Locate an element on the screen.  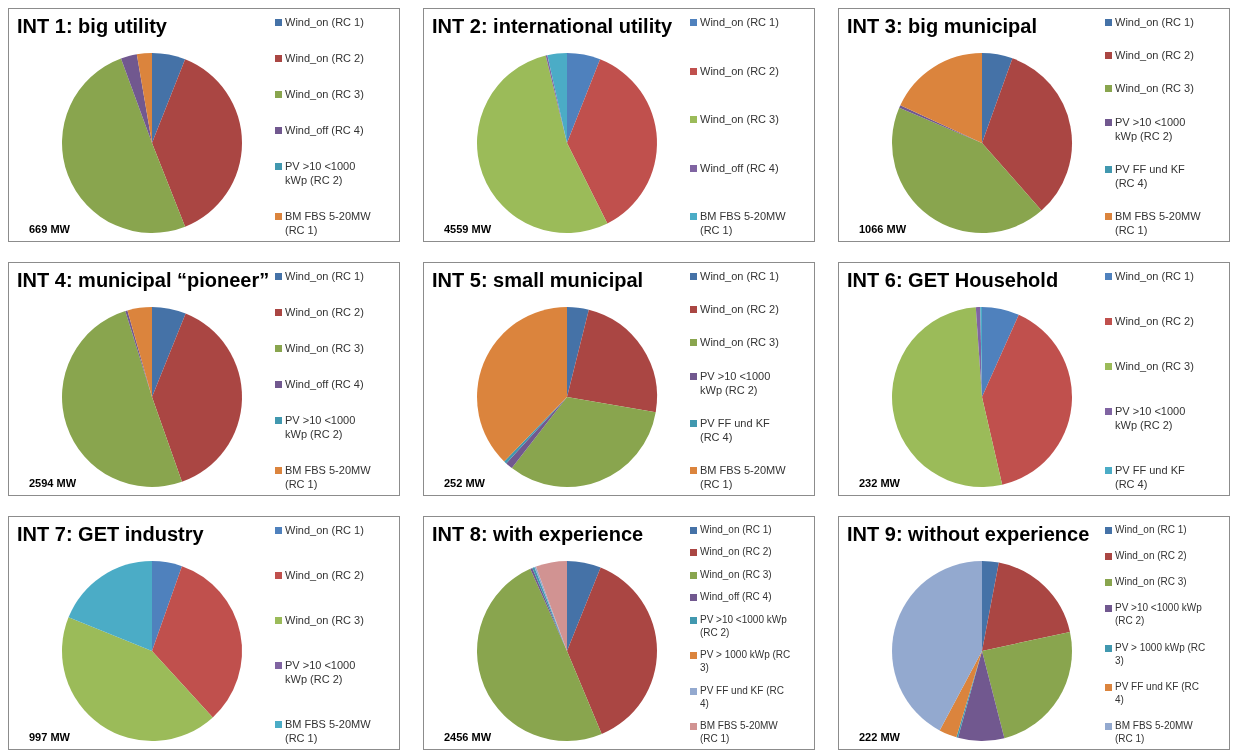
chart-title: INT 7: GET industry is located at coordinates (110, 534).